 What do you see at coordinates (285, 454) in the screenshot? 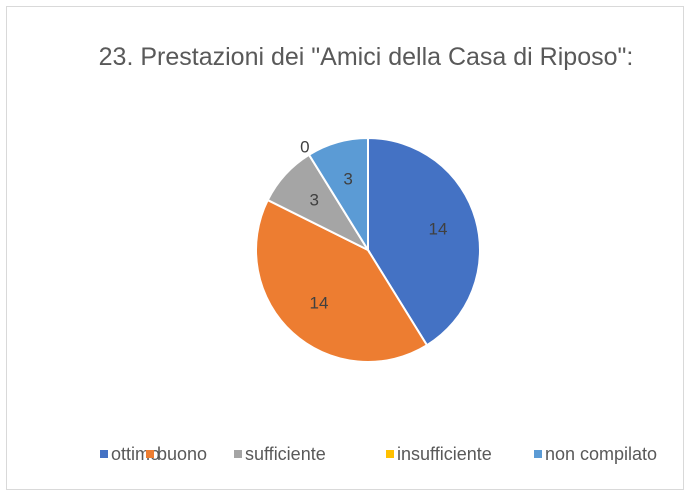
I see `legend-label: sufficiente` at bounding box center [285, 454].